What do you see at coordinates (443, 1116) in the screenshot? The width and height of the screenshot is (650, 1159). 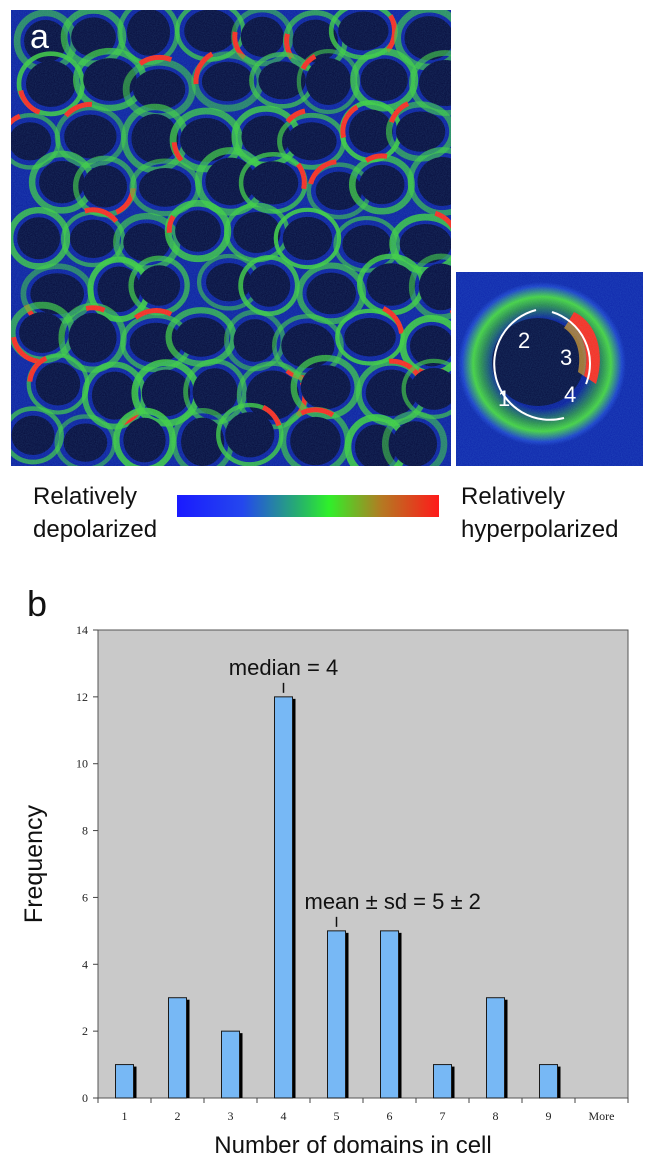 I see `x-tick-label: 7` at bounding box center [443, 1116].